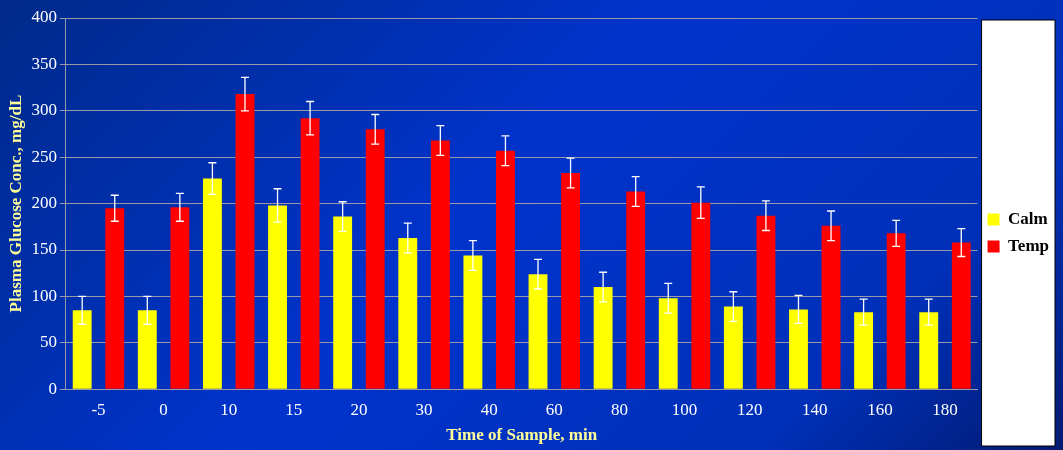 The height and width of the screenshot is (450, 1063). I want to click on y-tick-label: 250, so click(44, 156).